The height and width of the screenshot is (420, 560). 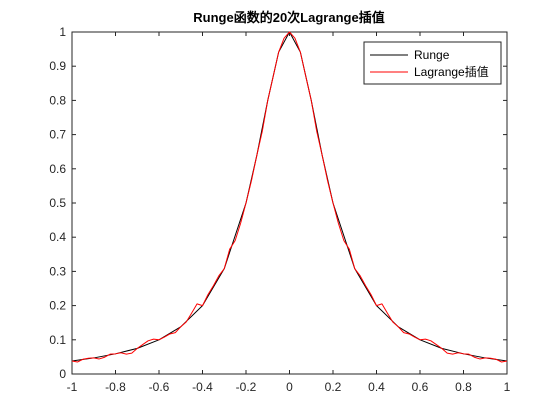 What do you see at coordinates (202, 387) in the screenshot?
I see `x-tick-label: -0.4` at bounding box center [202, 387].